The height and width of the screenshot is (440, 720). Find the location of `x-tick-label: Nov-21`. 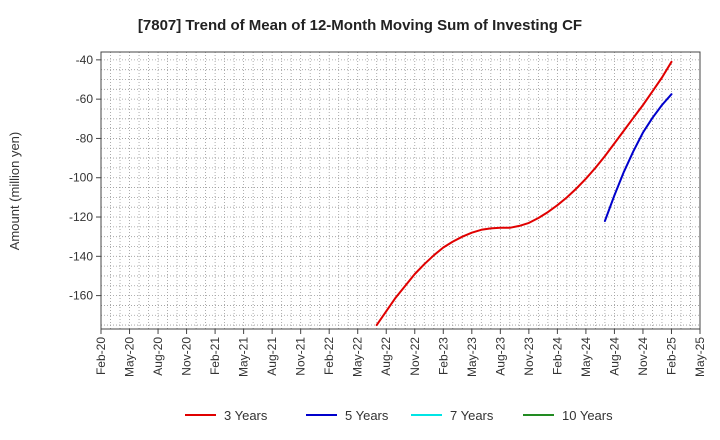

x-tick-label: Nov-21 is located at coordinates (301, 356).